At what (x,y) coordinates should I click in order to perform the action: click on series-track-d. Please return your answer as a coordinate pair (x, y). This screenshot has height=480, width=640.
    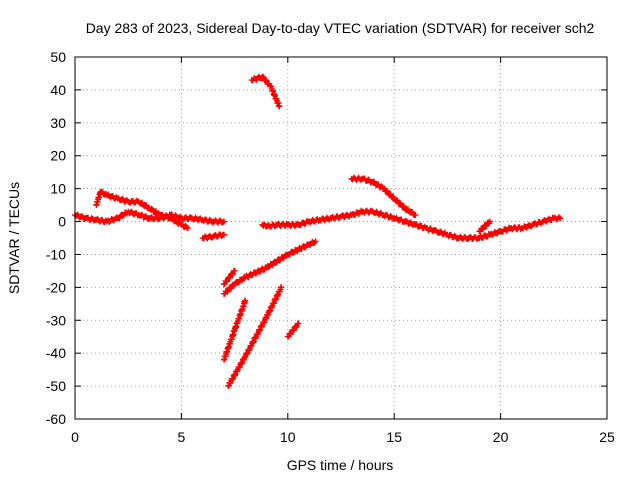
    Looking at the image, I should click on (411, 225).